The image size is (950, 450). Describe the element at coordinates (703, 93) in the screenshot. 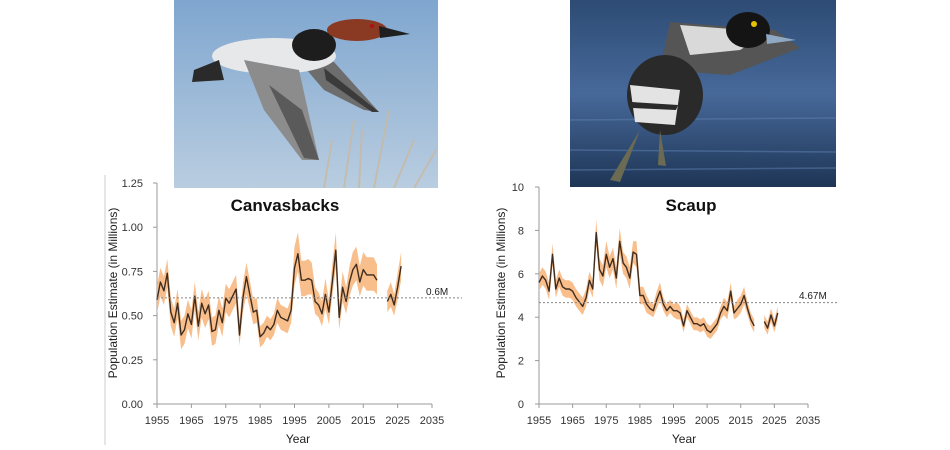

I see `scaup-photo` at that location.